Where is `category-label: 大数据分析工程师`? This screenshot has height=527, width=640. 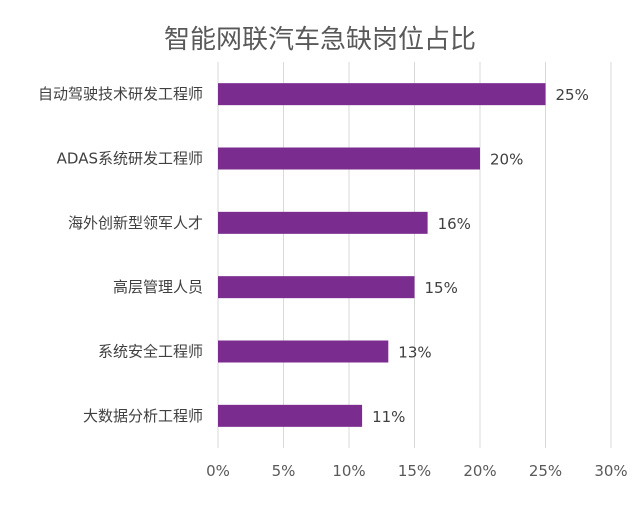
category-label: 大数据分析工程师 is located at coordinates (143, 416).